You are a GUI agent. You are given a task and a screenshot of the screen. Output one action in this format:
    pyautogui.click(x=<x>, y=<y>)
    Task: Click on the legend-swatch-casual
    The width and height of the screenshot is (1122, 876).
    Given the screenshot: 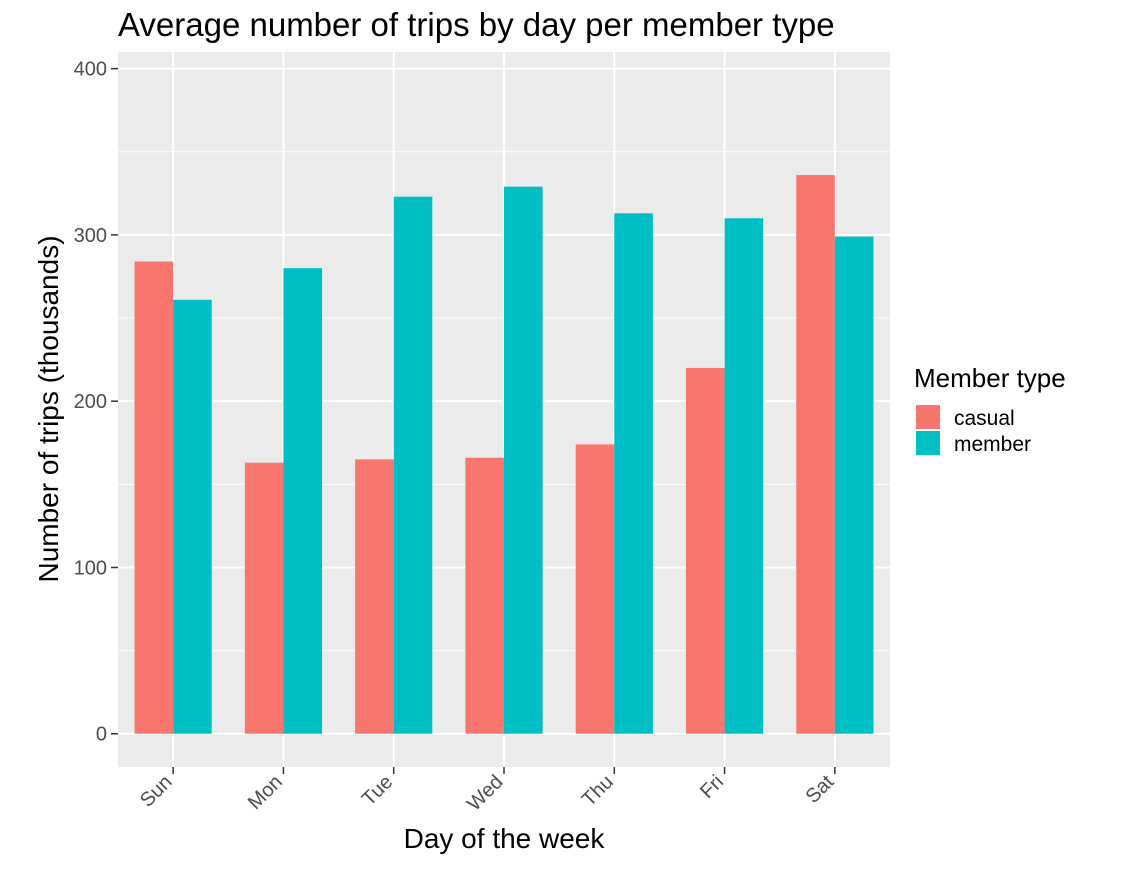 What is the action you would take?
    pyautogui.click(x=928, y=417)
    